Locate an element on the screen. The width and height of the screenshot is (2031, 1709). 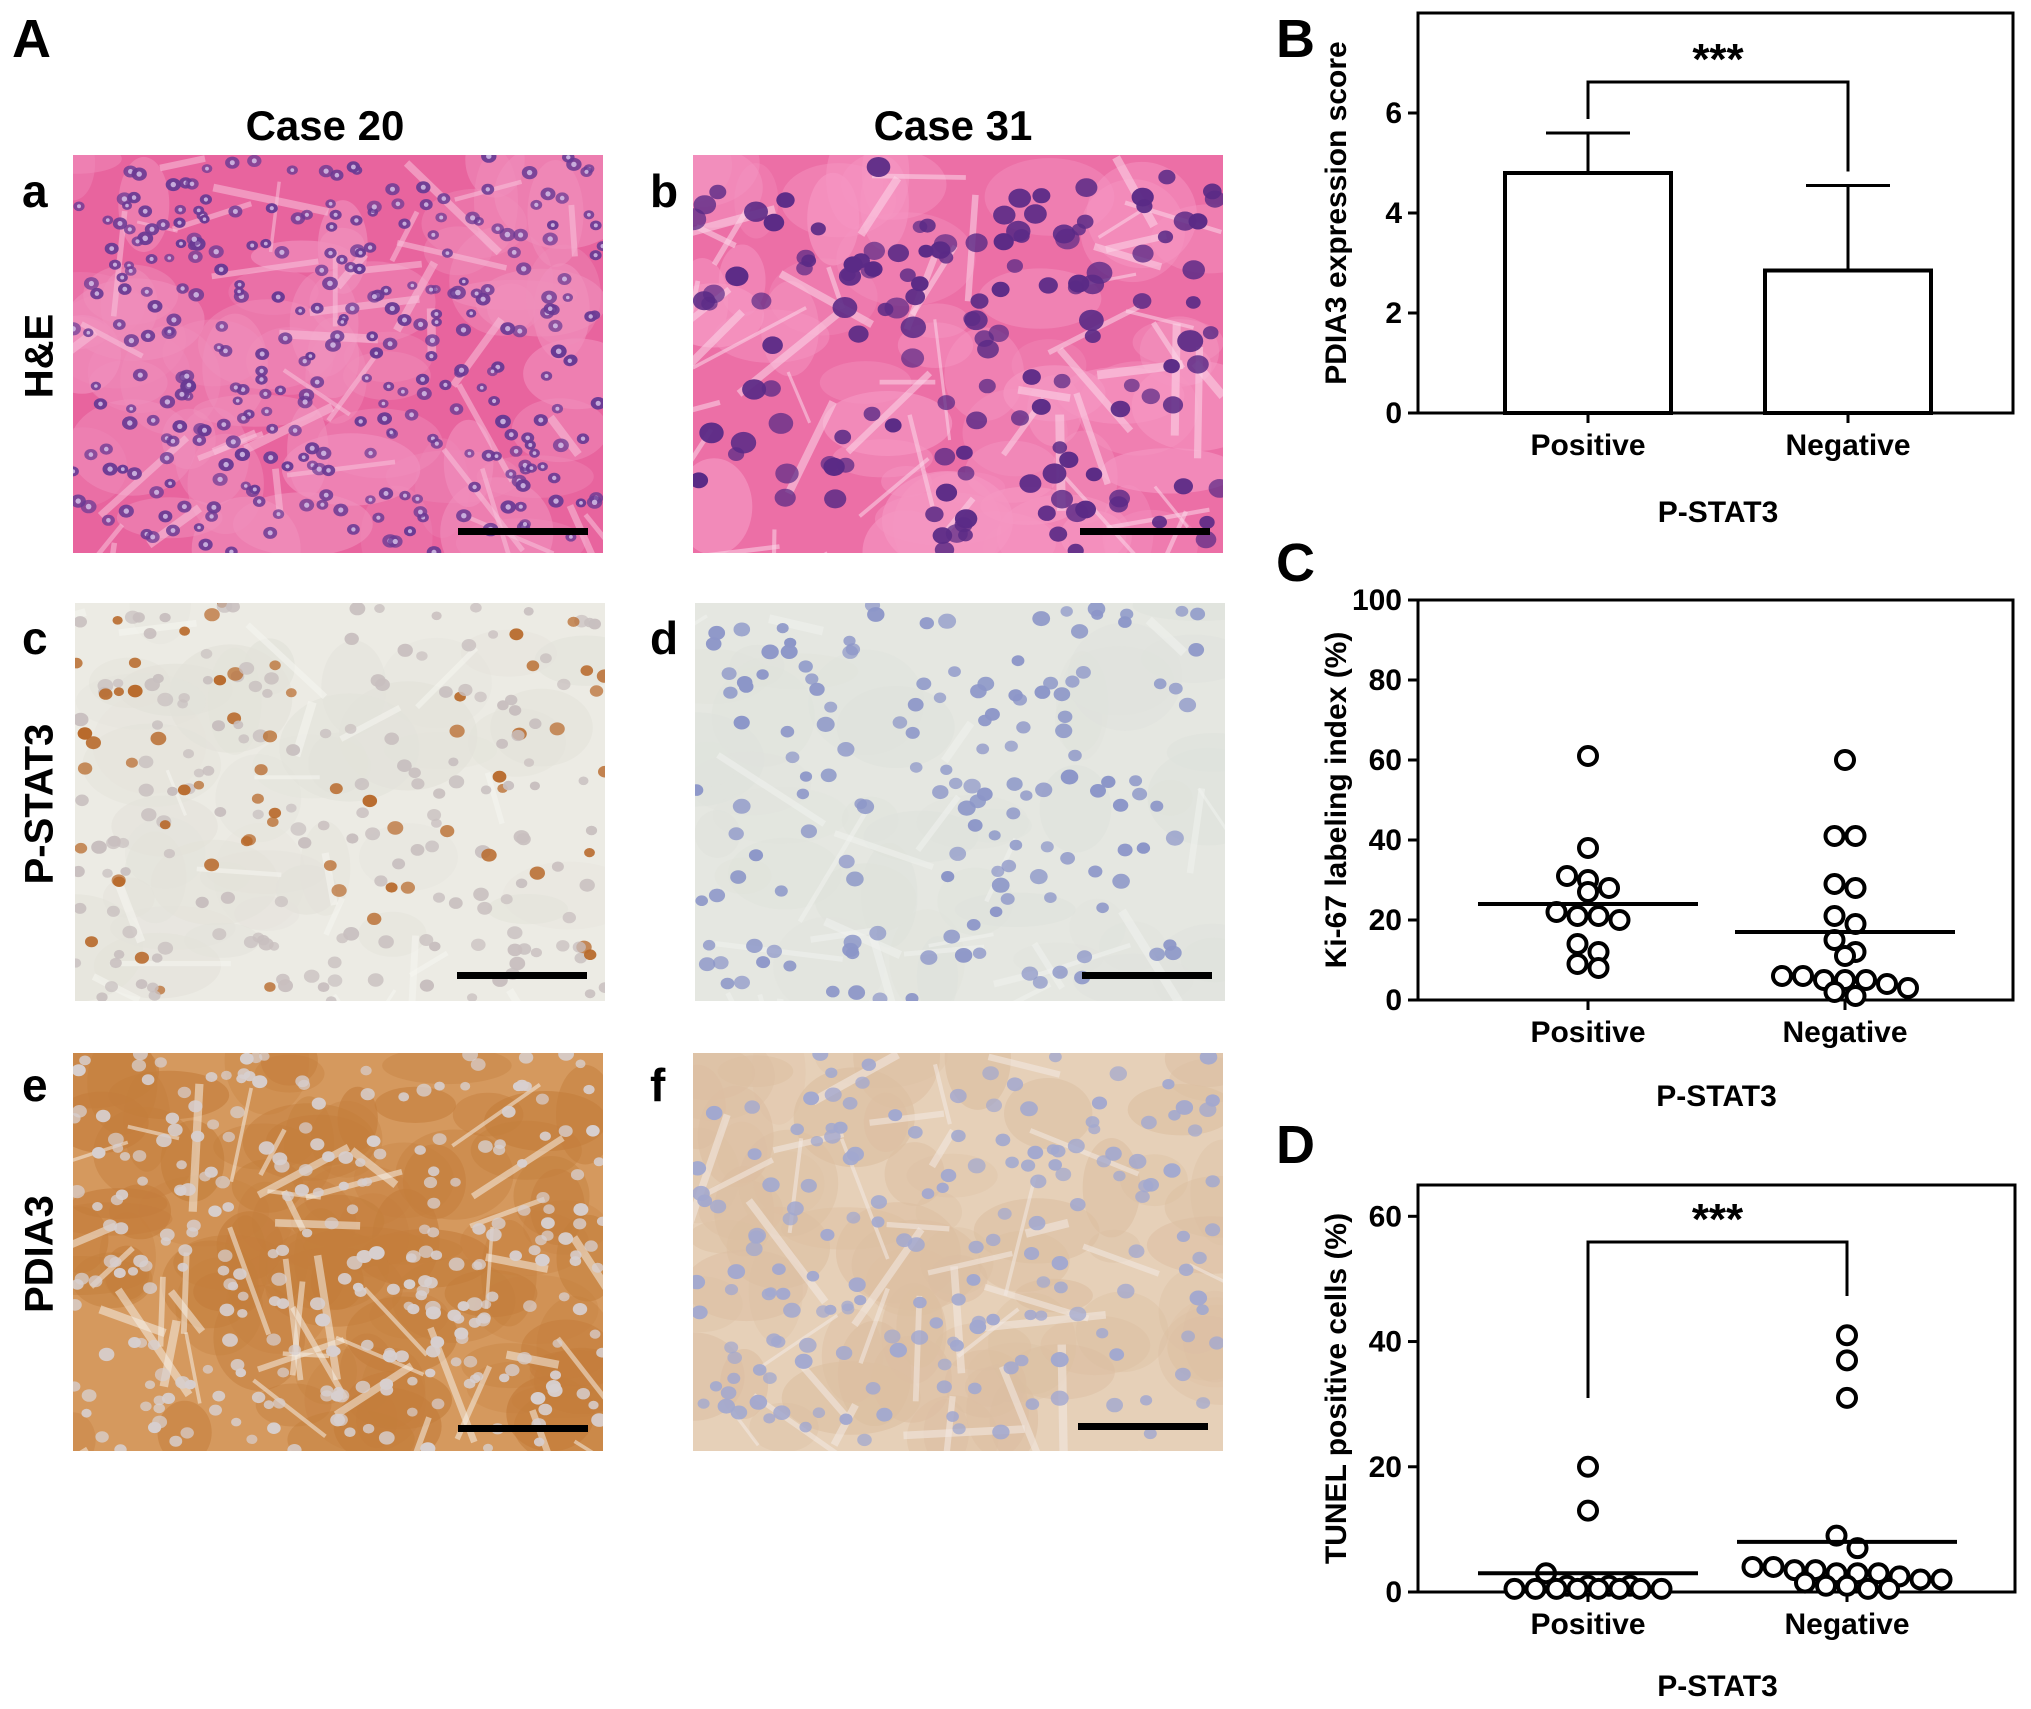
column-label-case-20: Case 20 is located at coordinates (325, 125).